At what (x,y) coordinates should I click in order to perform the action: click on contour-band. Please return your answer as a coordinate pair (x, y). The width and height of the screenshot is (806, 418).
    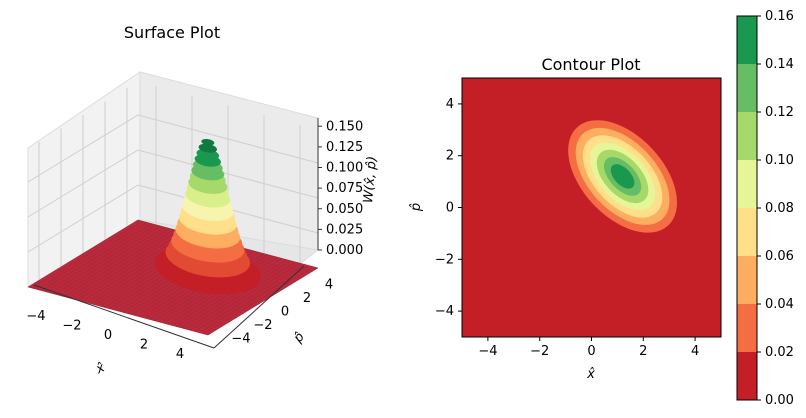
    Looking at the image, I should click on (622, 176).